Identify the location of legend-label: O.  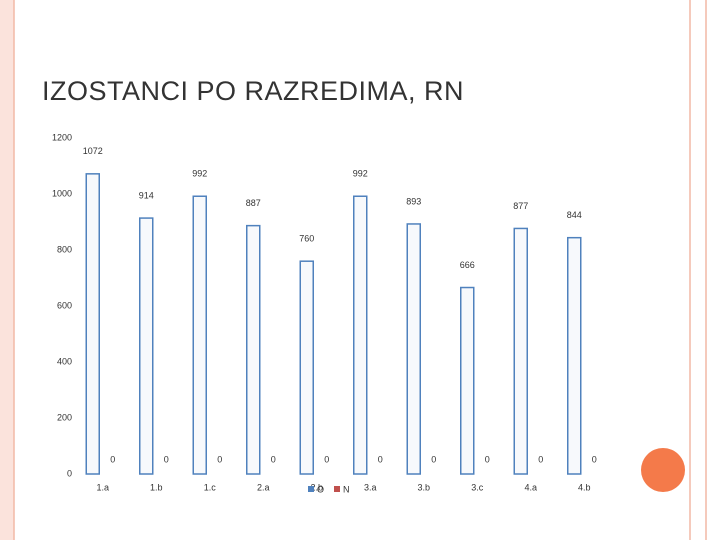
(320, 489).